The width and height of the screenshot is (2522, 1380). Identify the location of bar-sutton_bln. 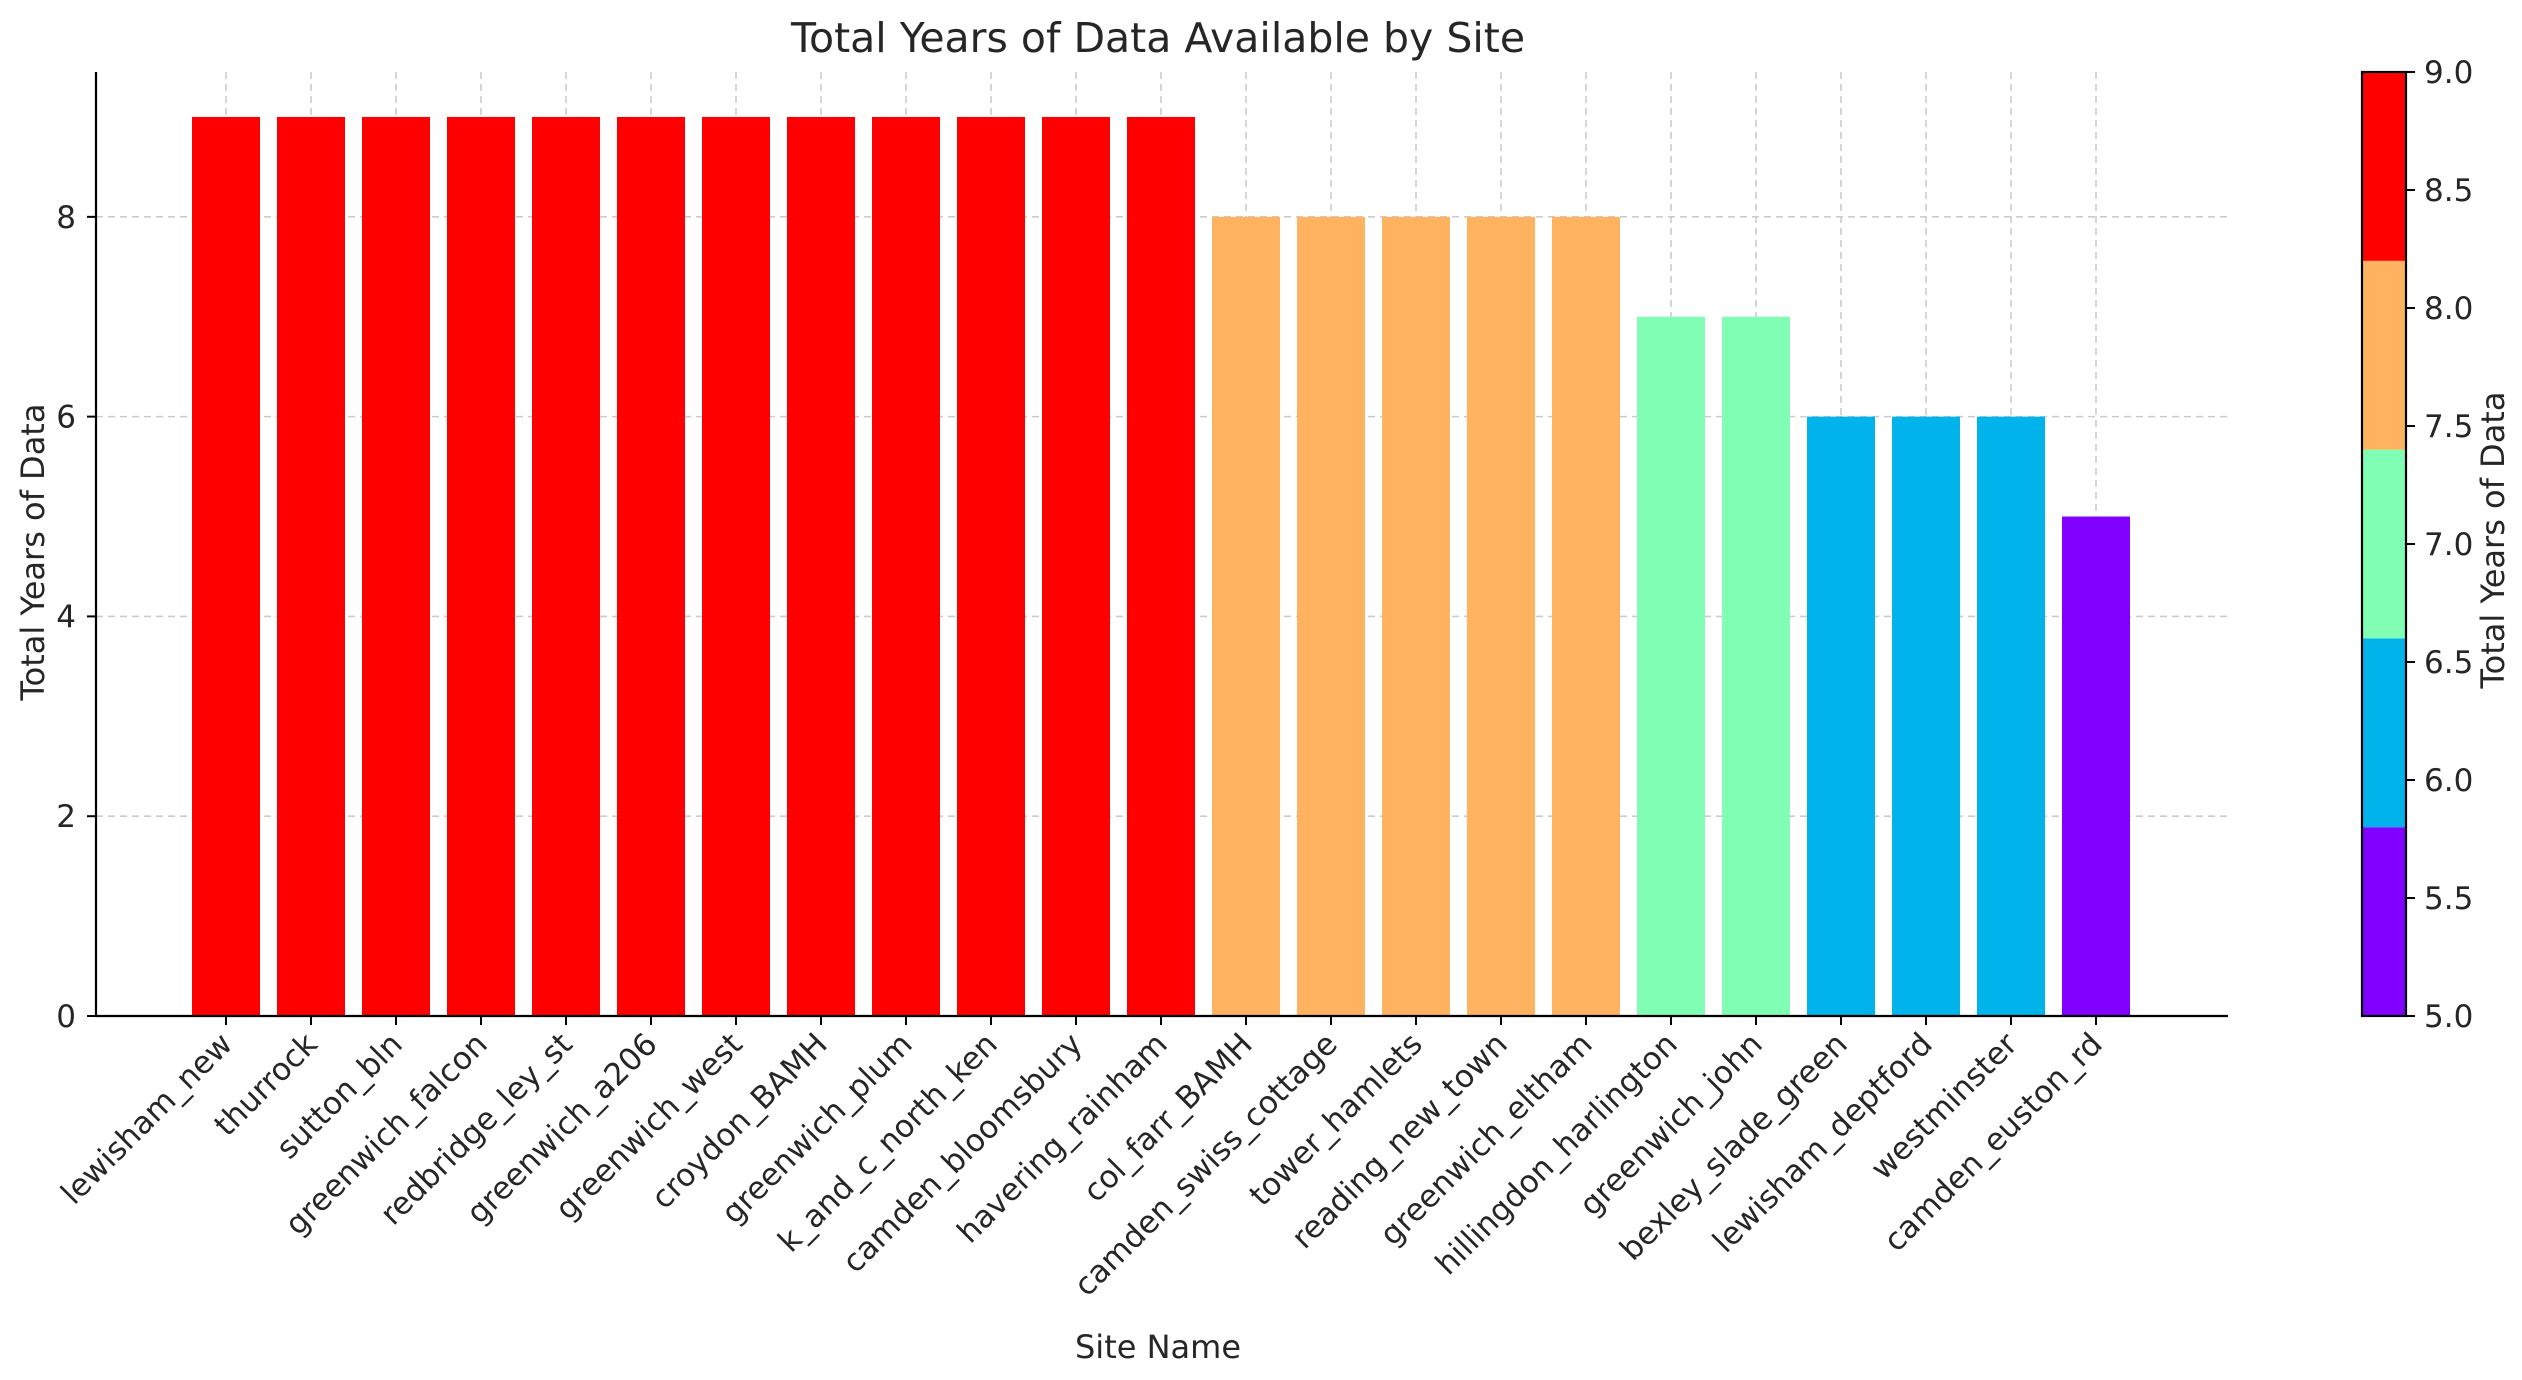
(396, 566).